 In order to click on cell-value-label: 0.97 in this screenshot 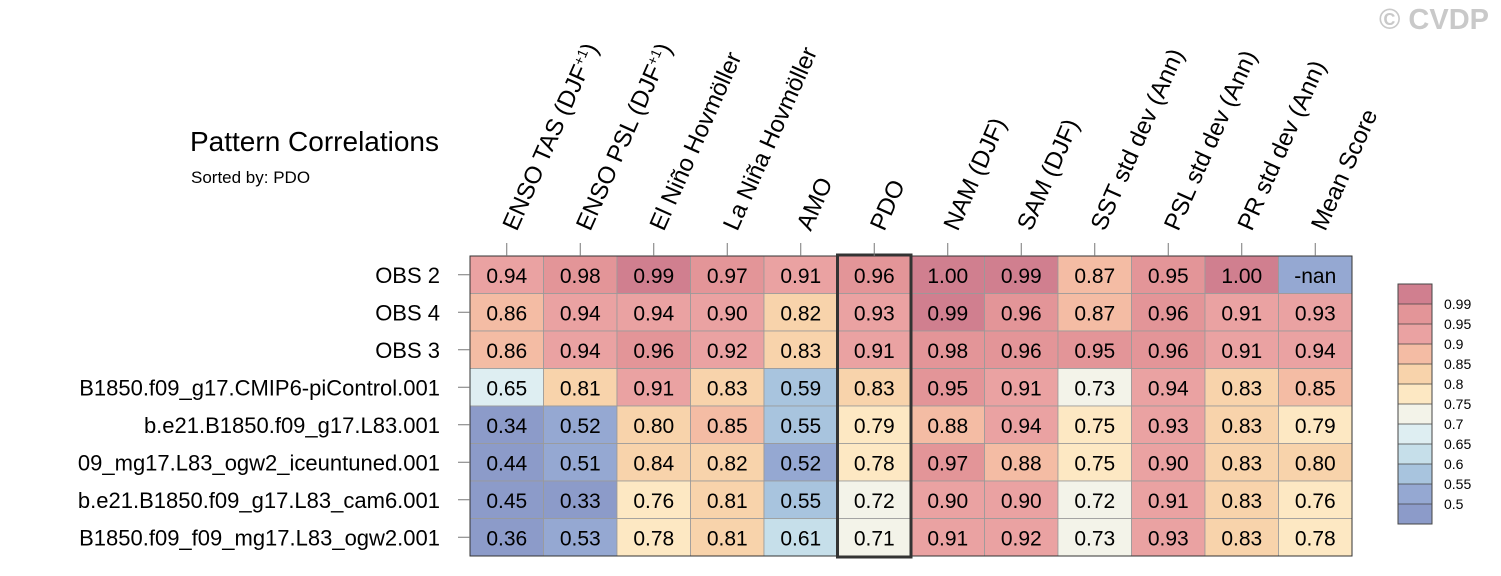, I will do `click(727, 276)`.